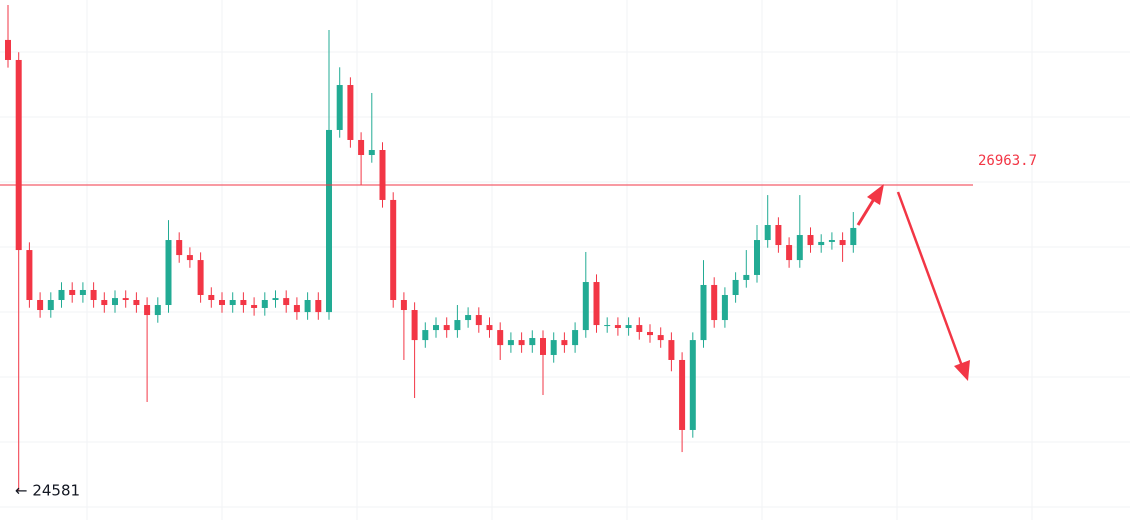 The height and width of the screenshot is (520, 1130). I want to click on forecast-arrows, so click(913, 282).